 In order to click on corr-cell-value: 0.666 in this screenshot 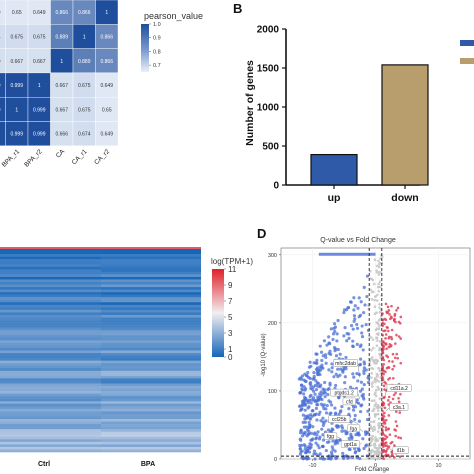, I will do `click(61, 135)`.